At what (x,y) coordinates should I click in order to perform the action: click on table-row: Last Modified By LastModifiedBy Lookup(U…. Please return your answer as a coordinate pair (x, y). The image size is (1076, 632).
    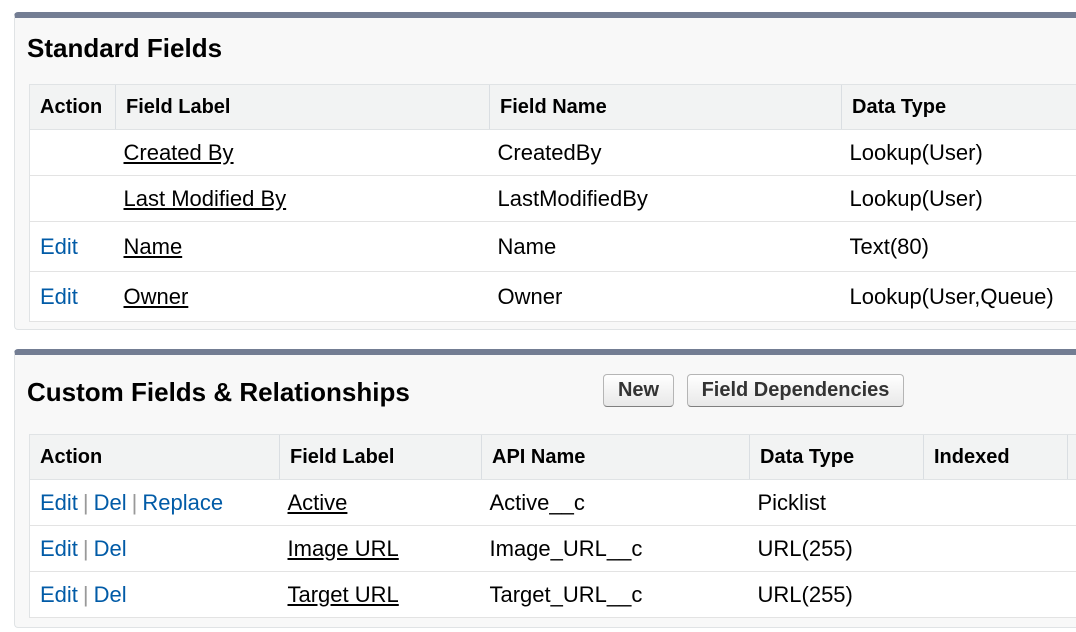
    Looking at the image, I should click on (552, 198).